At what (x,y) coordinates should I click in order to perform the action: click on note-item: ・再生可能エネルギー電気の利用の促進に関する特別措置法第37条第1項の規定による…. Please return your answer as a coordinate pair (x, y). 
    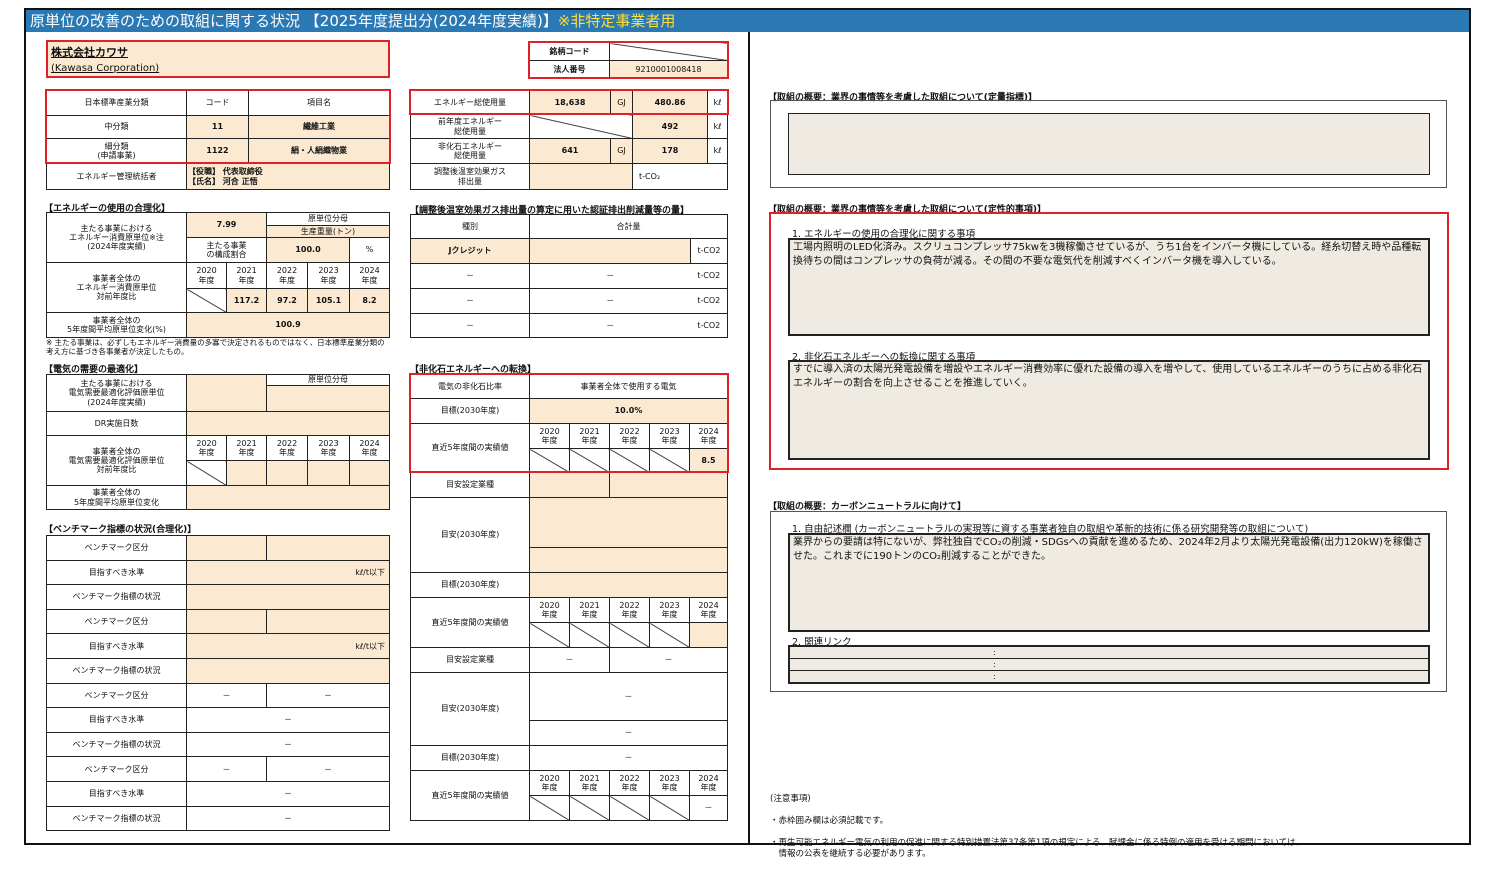
    Looking at the image, I should click on (1037, 848).